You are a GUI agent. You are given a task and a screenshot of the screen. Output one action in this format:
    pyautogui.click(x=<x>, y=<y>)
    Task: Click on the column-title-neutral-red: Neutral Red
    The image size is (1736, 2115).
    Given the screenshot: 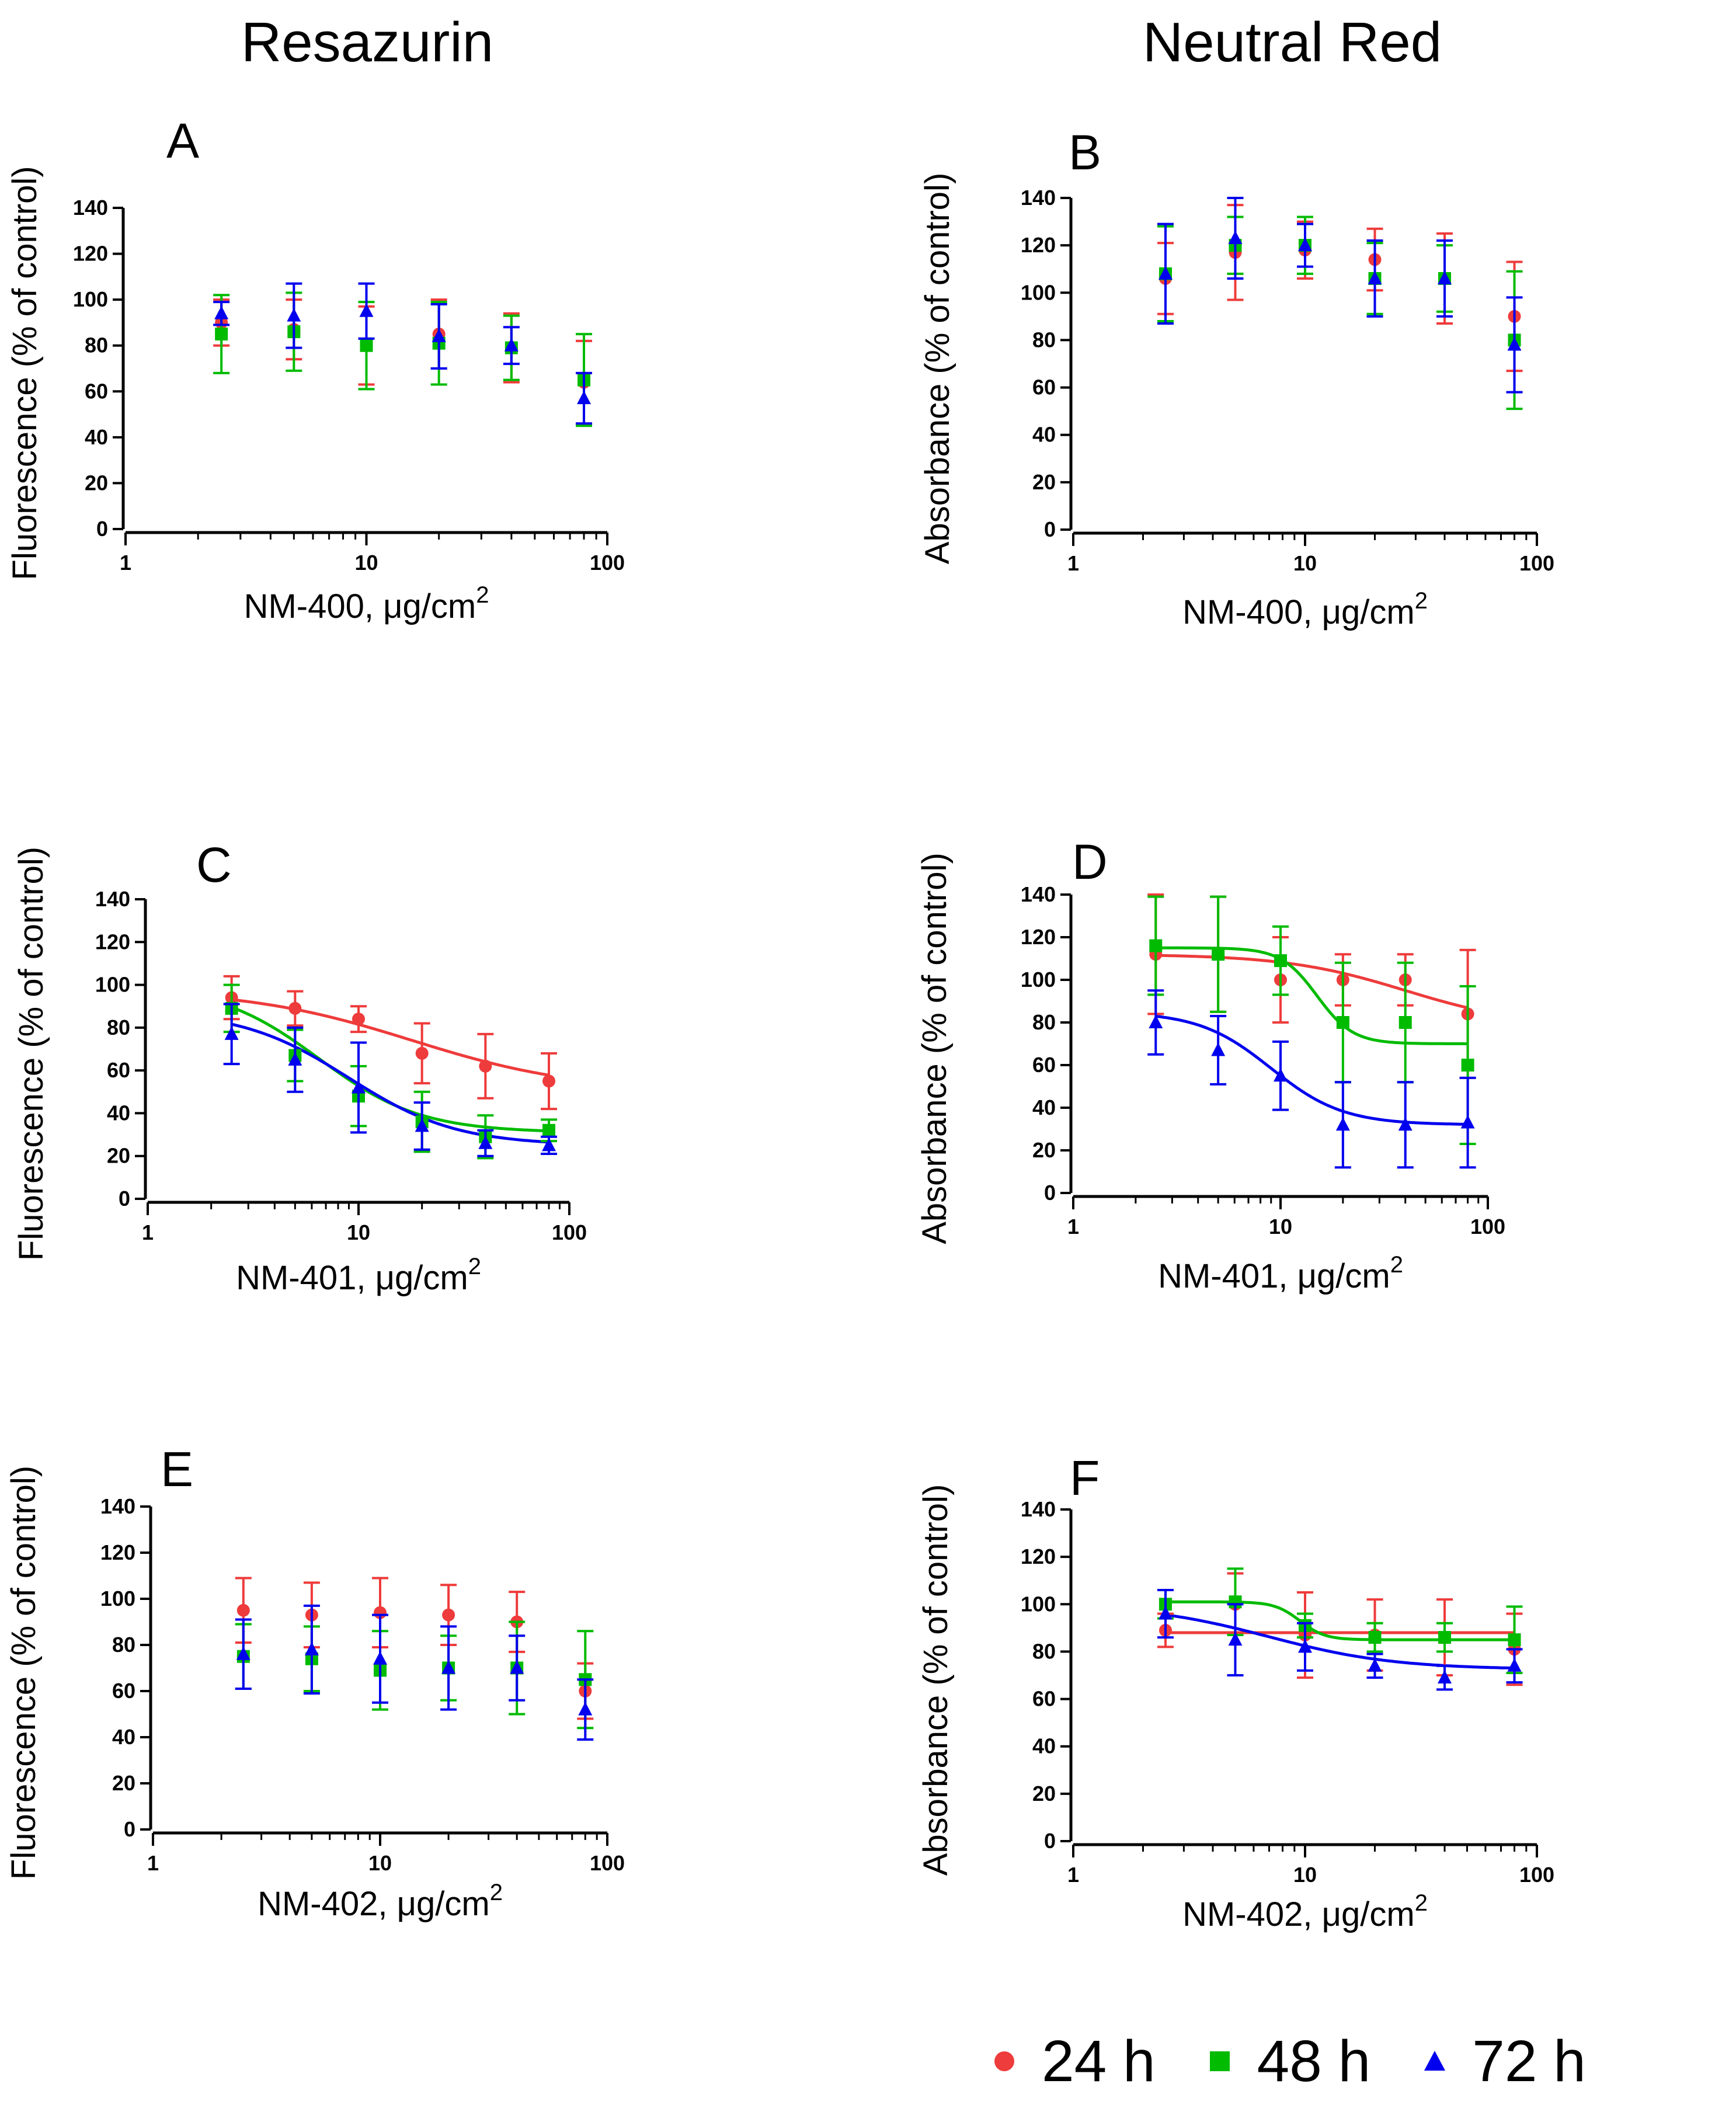 What is the action you would take?
    pyautogui.click(x=1292, y=42)
    